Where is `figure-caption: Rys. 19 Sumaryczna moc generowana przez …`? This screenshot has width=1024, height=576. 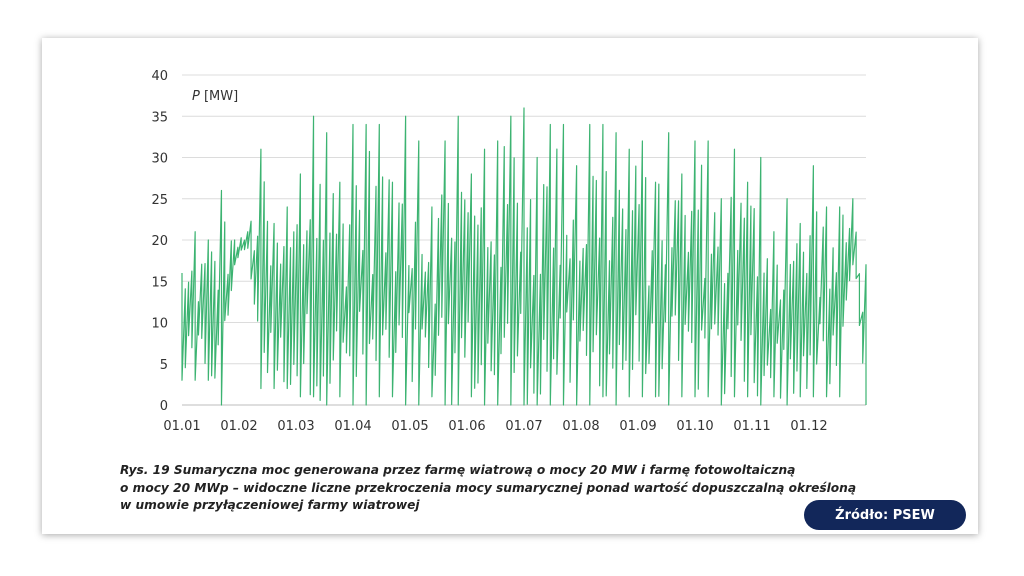 figure-caption: Rys. 19 Sumaryczna moc generowana przez … is located at coordinates (500, 488).